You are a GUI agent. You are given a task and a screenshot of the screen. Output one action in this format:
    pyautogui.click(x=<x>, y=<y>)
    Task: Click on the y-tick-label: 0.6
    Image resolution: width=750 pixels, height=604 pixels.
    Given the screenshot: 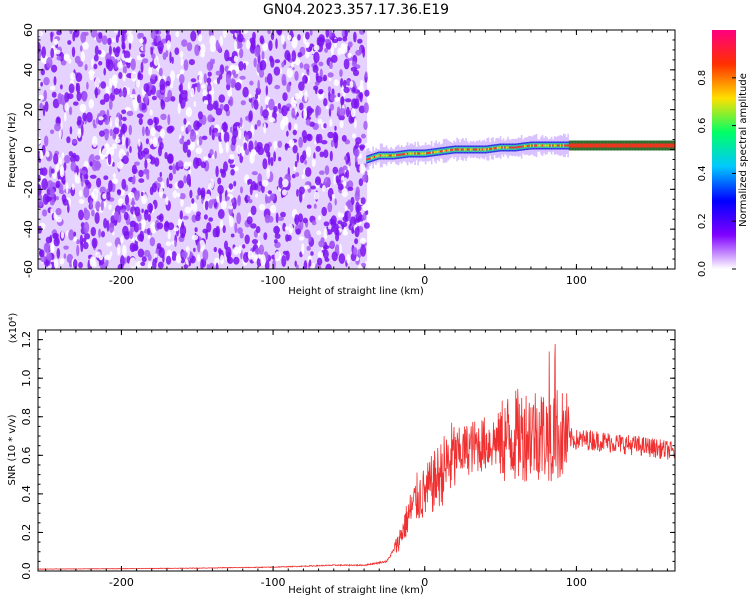 What is the action you would take?
    pyautogui.click(x=26, y=456)
    